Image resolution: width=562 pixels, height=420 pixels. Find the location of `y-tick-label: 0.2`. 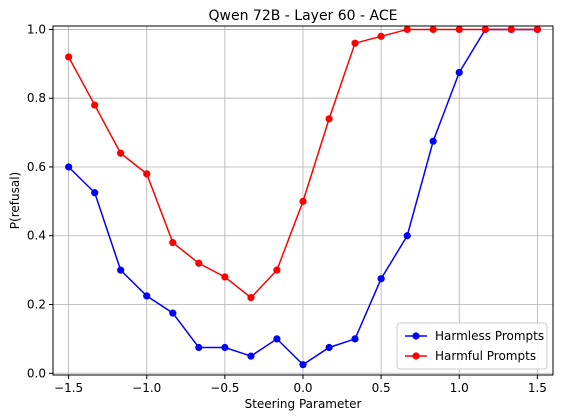

y-tick-label: 0.2 is located at coordinates (36, 305).